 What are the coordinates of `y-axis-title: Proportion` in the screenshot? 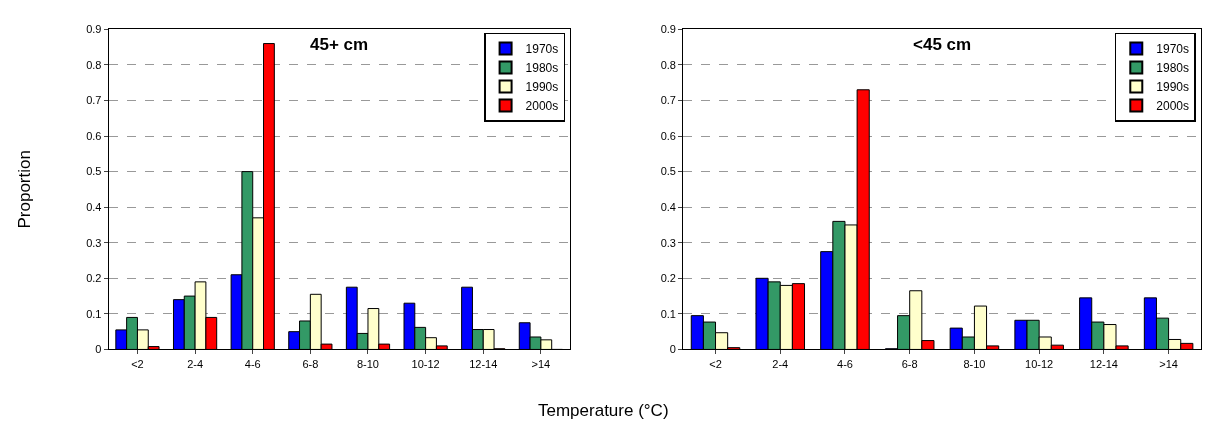 It's located at (24, 189).